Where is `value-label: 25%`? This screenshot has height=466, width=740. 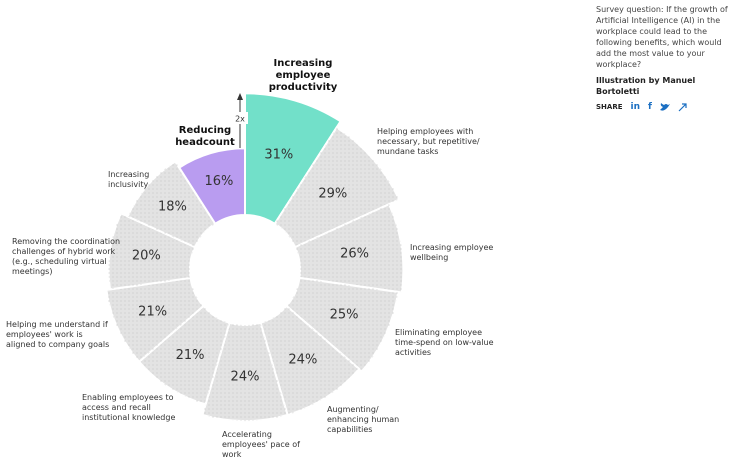
value-label: 25% is located at coordinates (344, 315).